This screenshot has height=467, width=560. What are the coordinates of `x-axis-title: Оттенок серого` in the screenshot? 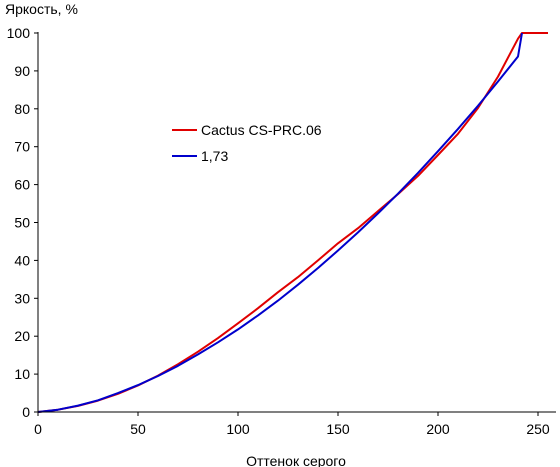 It's located at (296, 460).